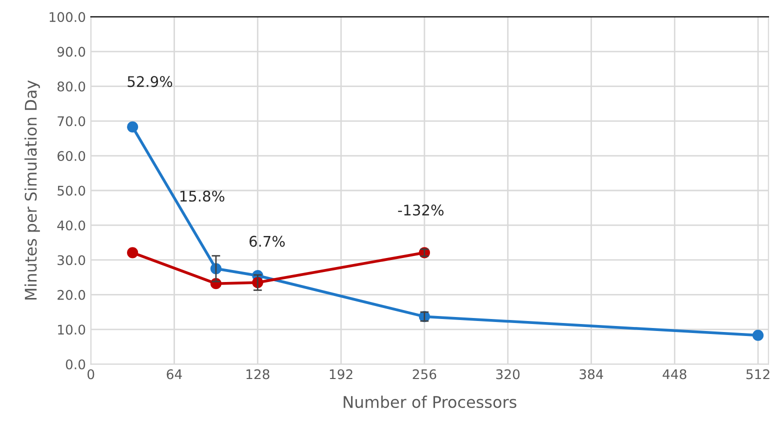 Image resolution: width=770 pixels, height=421 pixels. I want to click on y-tick-label: 90.0, so click(71, 51).